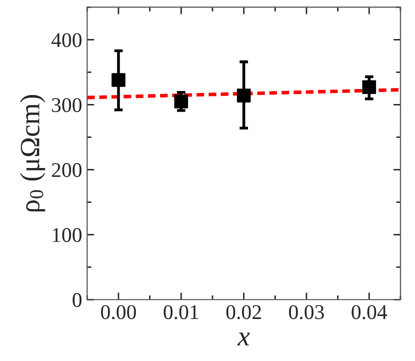 This screenshot has width=415, height=361. I want to click on y-tick-label: 200, so click(67, 170).